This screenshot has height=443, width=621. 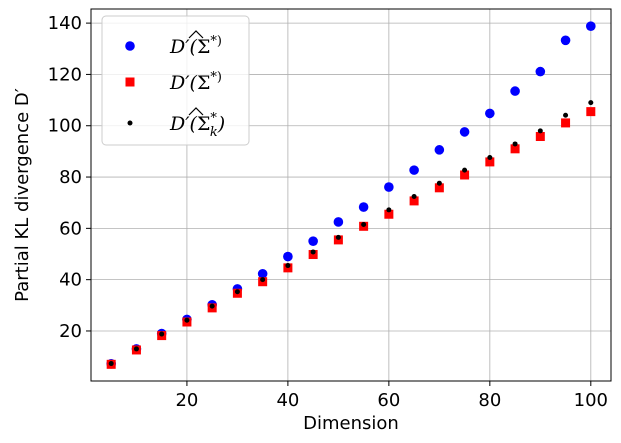 What do you see at coordinates (591, 400) in the screenshot?
I see `x-tick-label: 100` at bounding box center [591, 400].